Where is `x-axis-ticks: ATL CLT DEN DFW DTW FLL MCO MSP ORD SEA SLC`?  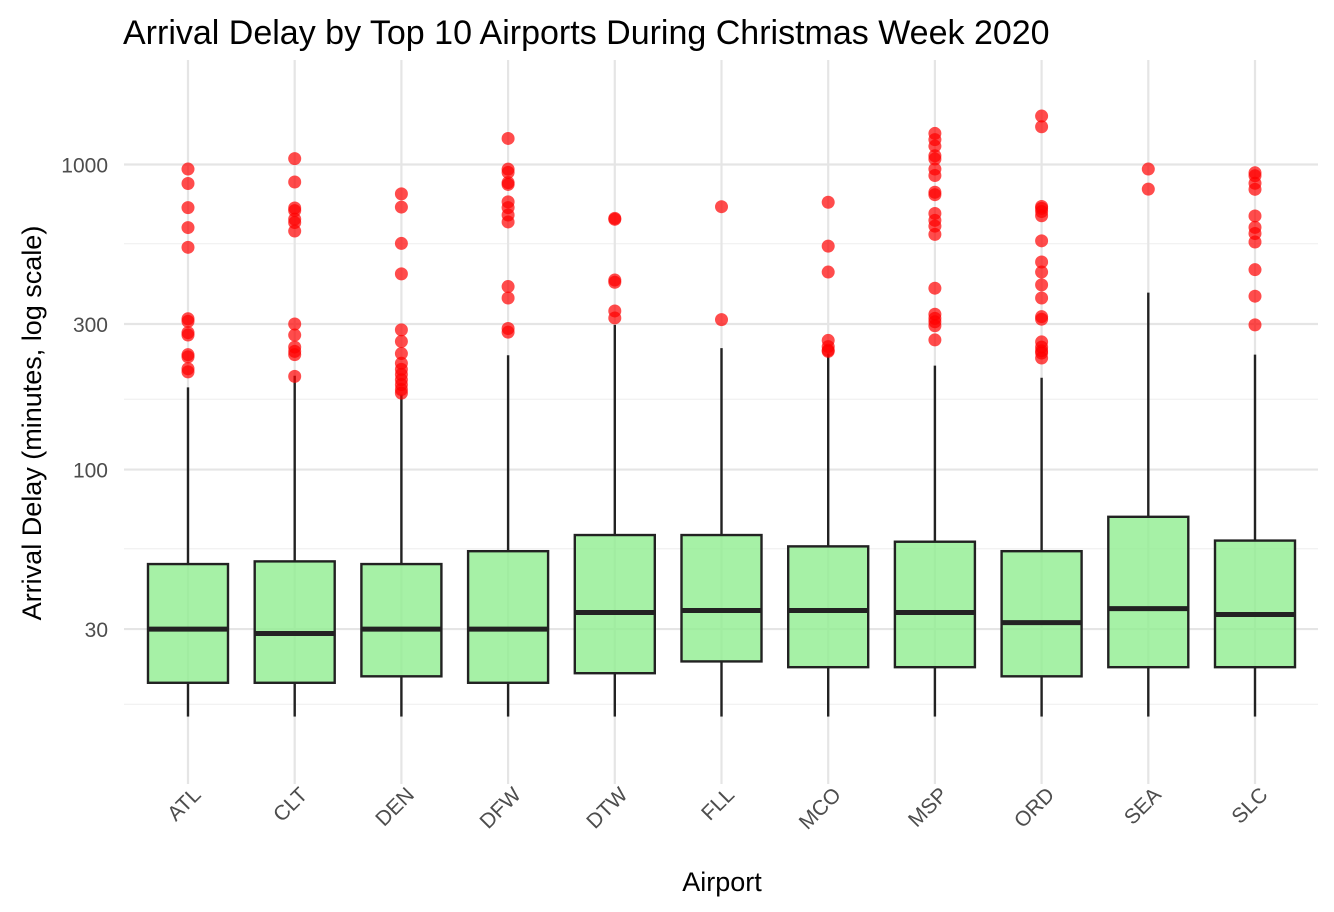
x-axis-ticks: ATL CLT DEN DFW DTW FLL MCO MSP ORD SEA SLC is located at coordinates (717, 808).